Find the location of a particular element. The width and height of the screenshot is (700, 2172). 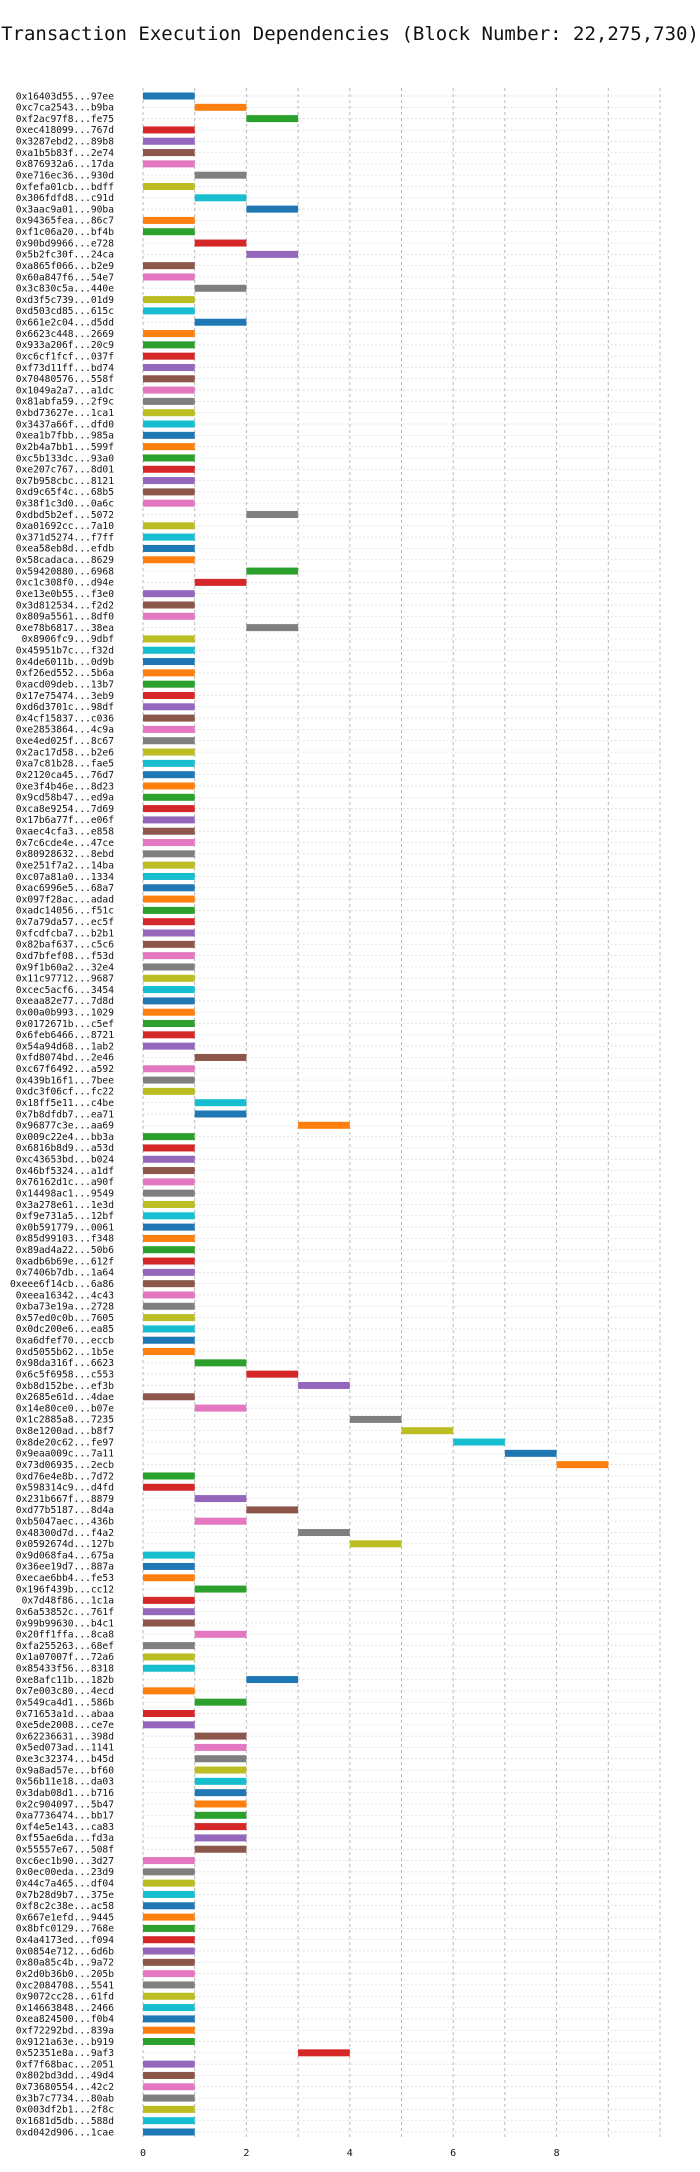

transaction-label: 0x6a53852c...761f is located at coordinates (65, 1612).